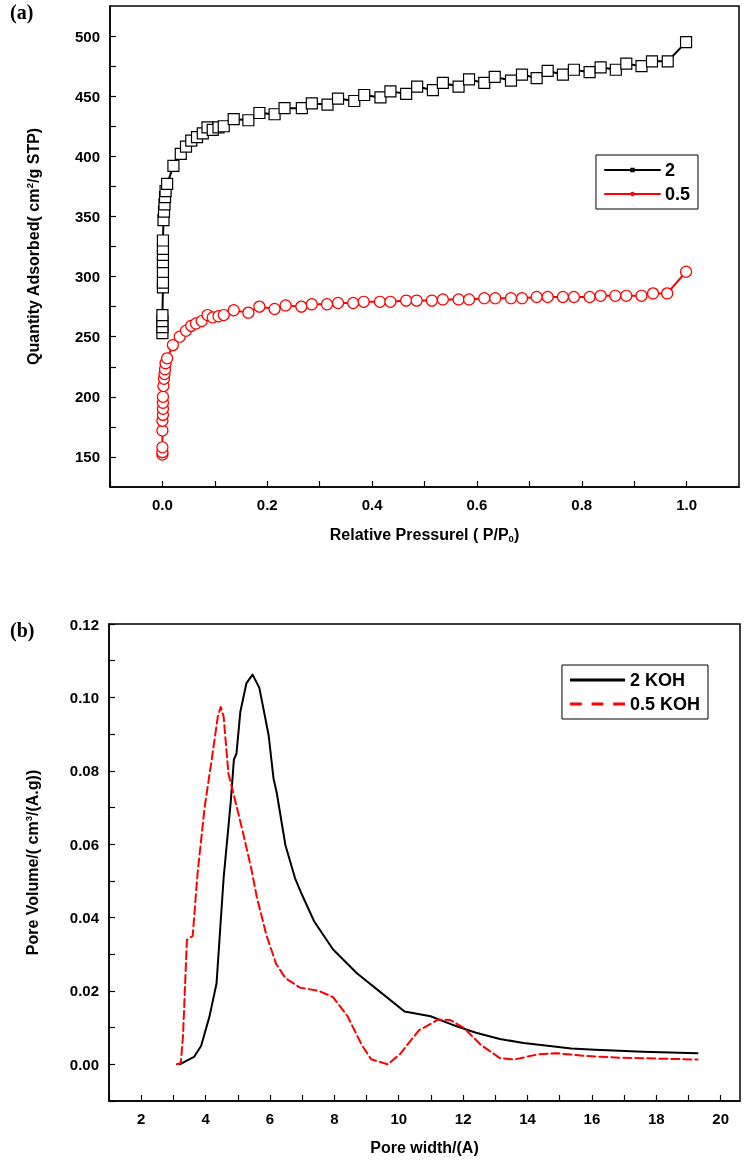 This screenshot has width=748, height=1170. What do you see at coordinates (84, 624) in the screenshot?
I see `y-tick-label: 0.12` at bounding box center [84, 624].